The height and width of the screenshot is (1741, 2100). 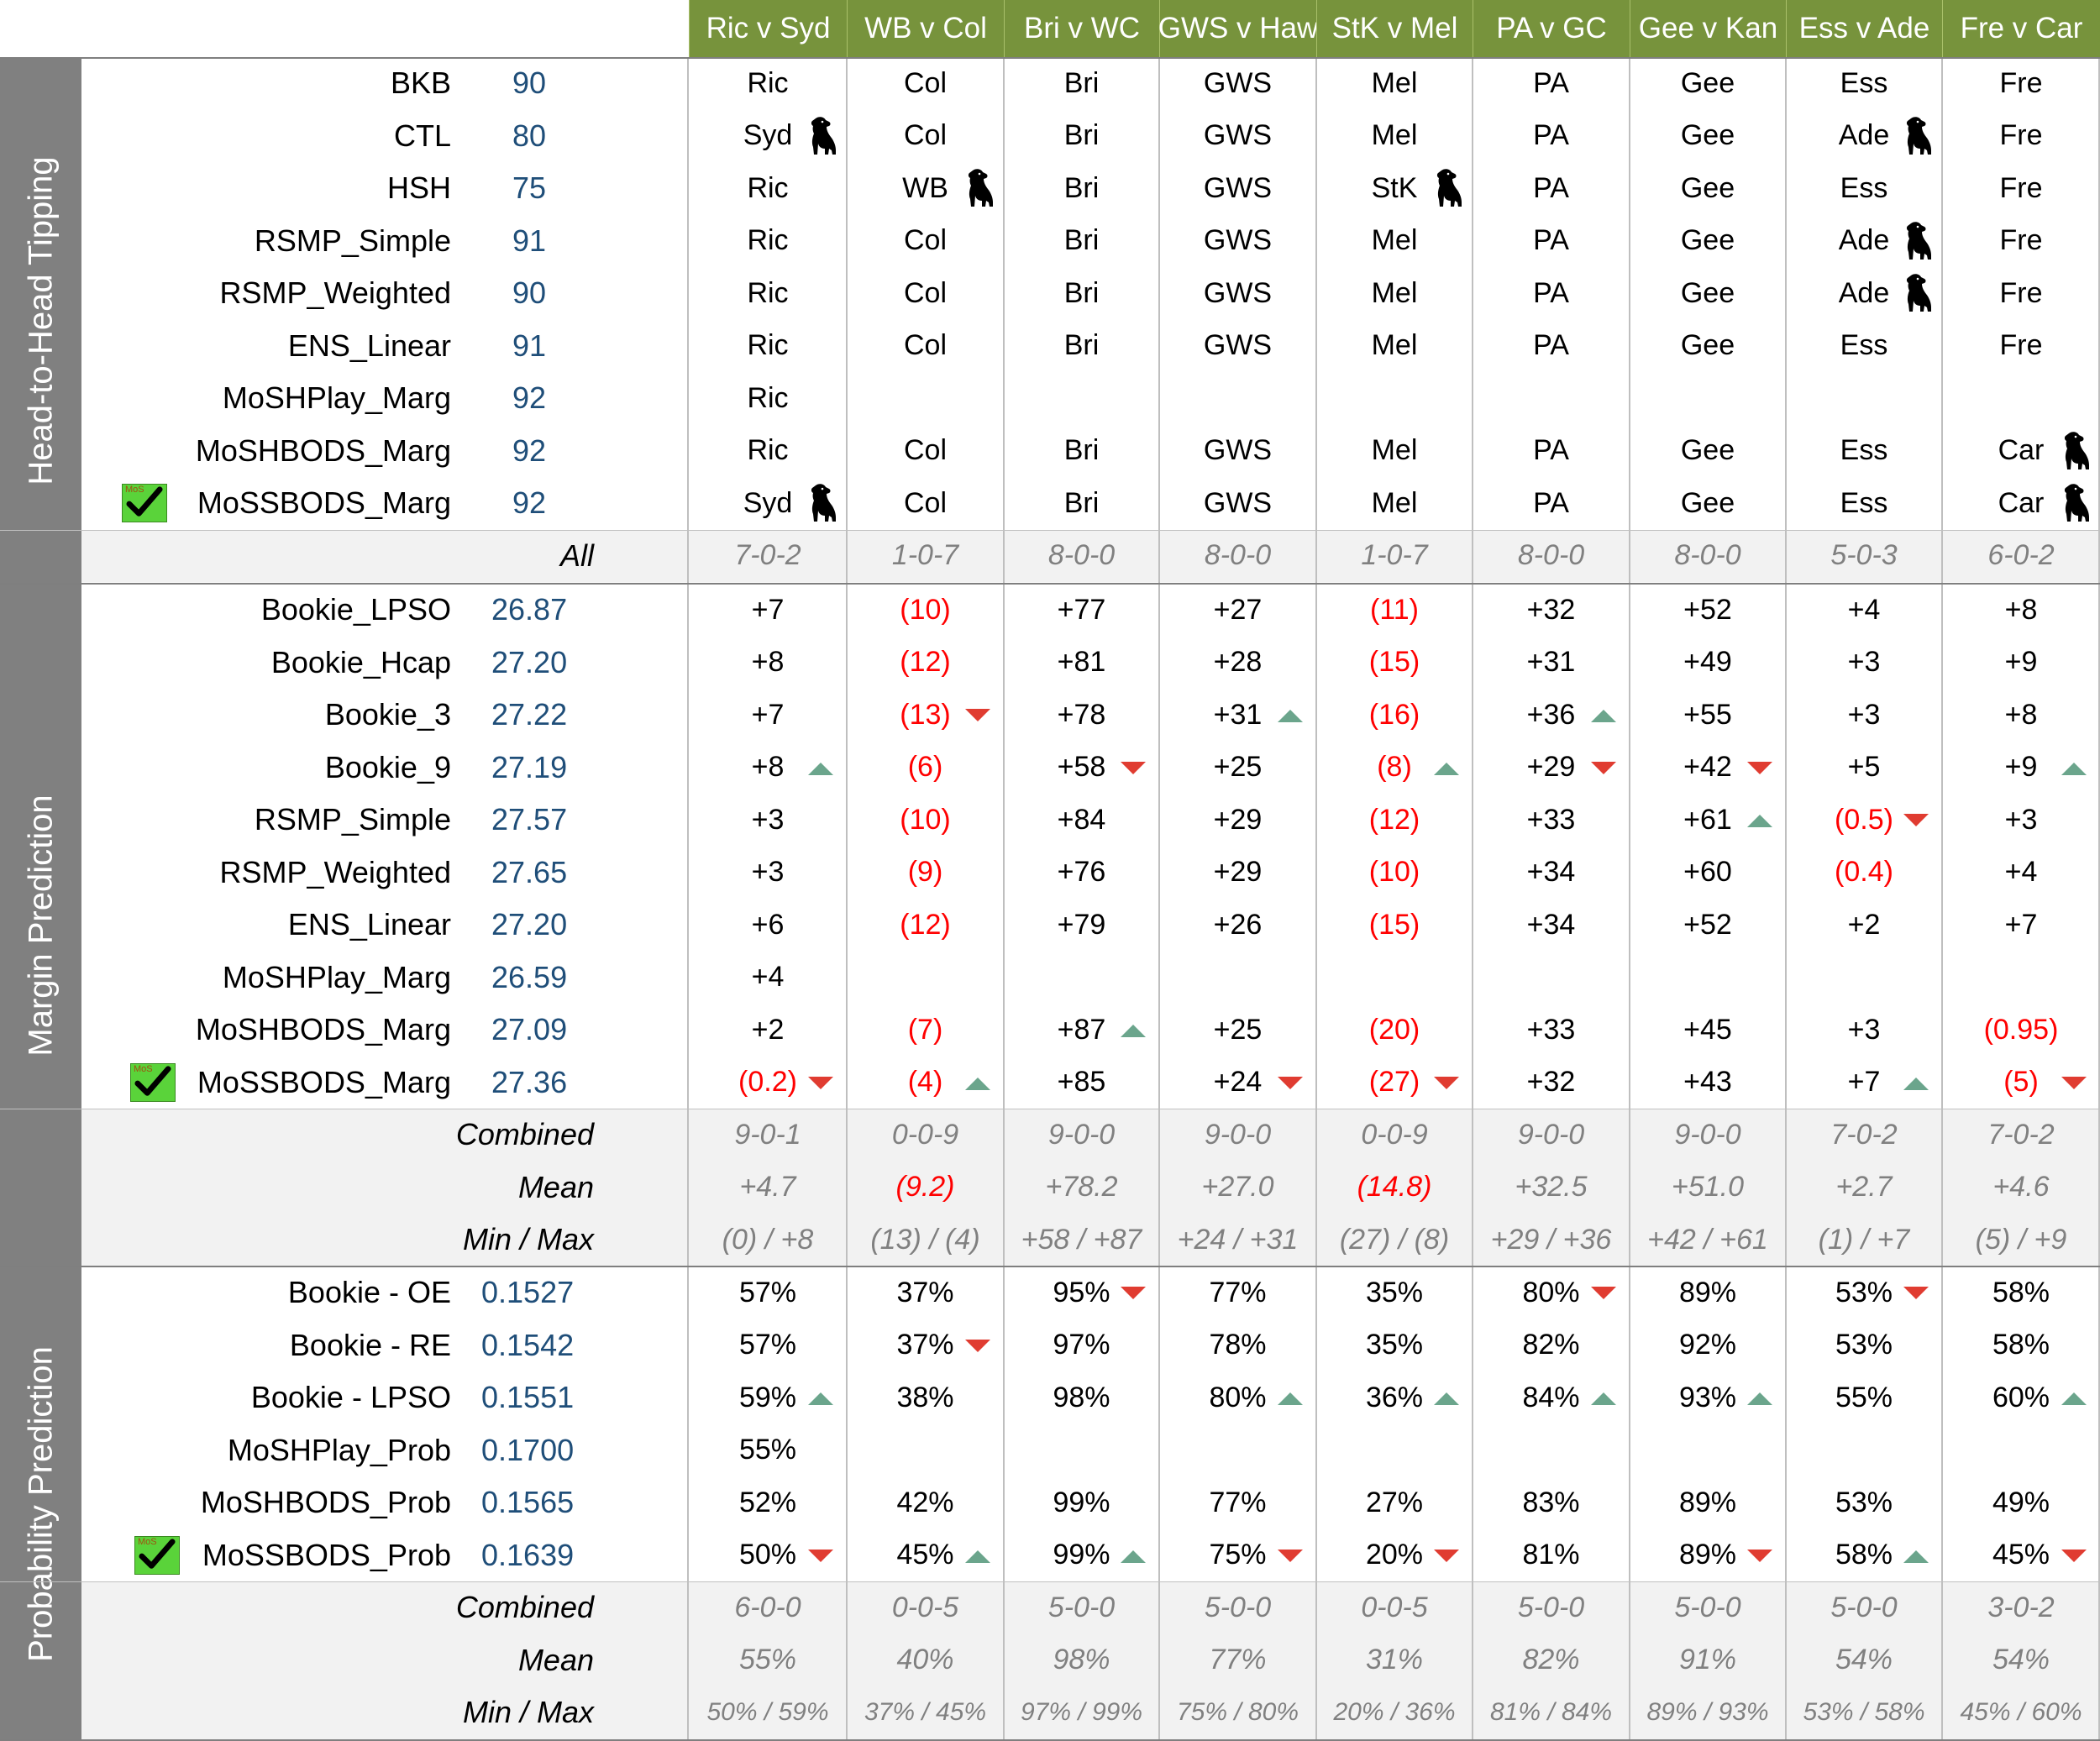 What do you see at coordinates (370, 1345) in the screenshot?
I see `model-name: Bookie - RE` at bounding box center [370, 1345].